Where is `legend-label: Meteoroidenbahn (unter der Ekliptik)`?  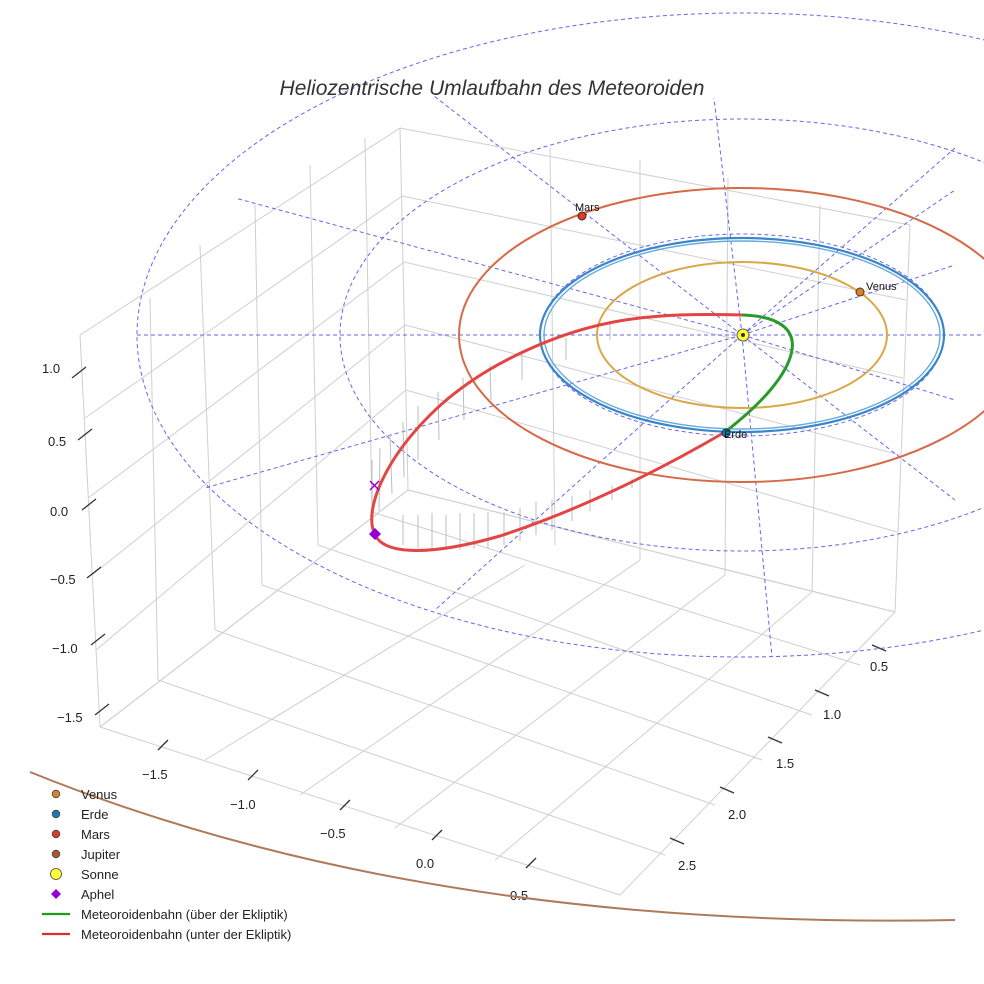
legend-label: Meteoroidenbahn (unter der Ekliptik) is located at coordinates (186, 934).